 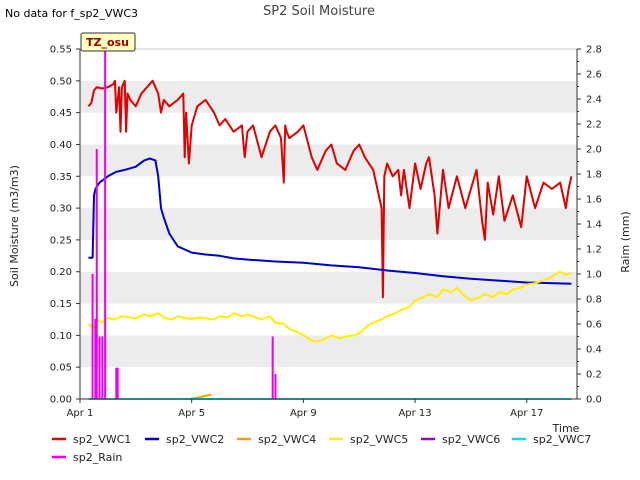 I want to click on y2-tick-label: 1.6, so click(x=594, y=200).